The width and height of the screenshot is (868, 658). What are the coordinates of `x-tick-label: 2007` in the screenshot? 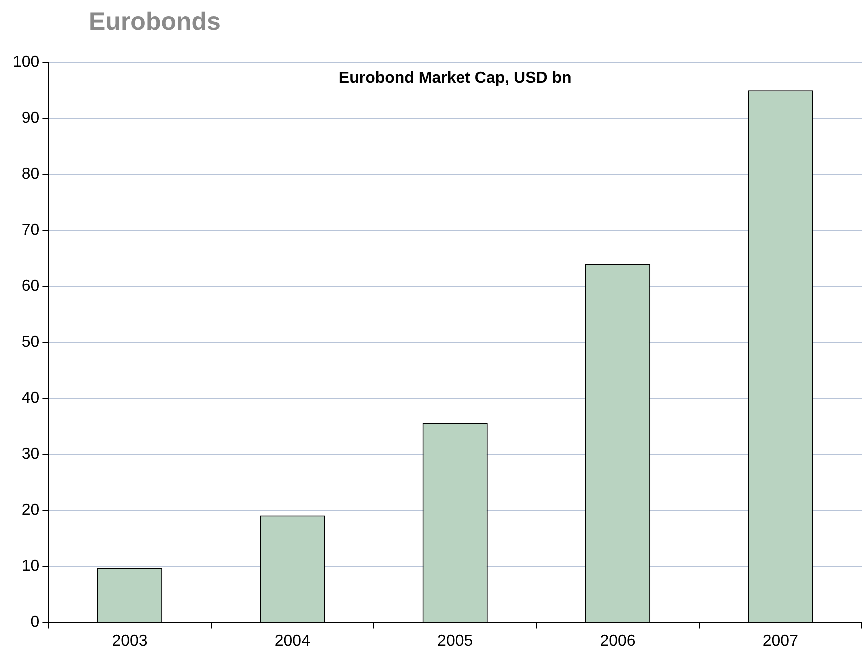 It's located at (780, 641).